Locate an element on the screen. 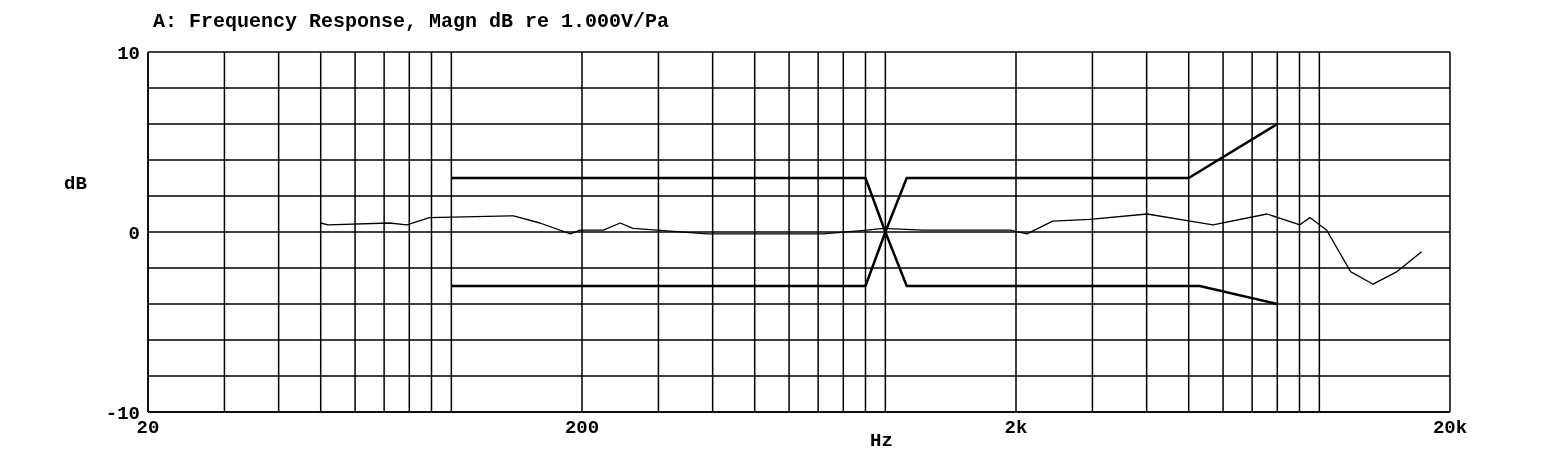 This screenshot has height=474, width=1550. x-axis-title: Hz is located at coordinates (881, 441).